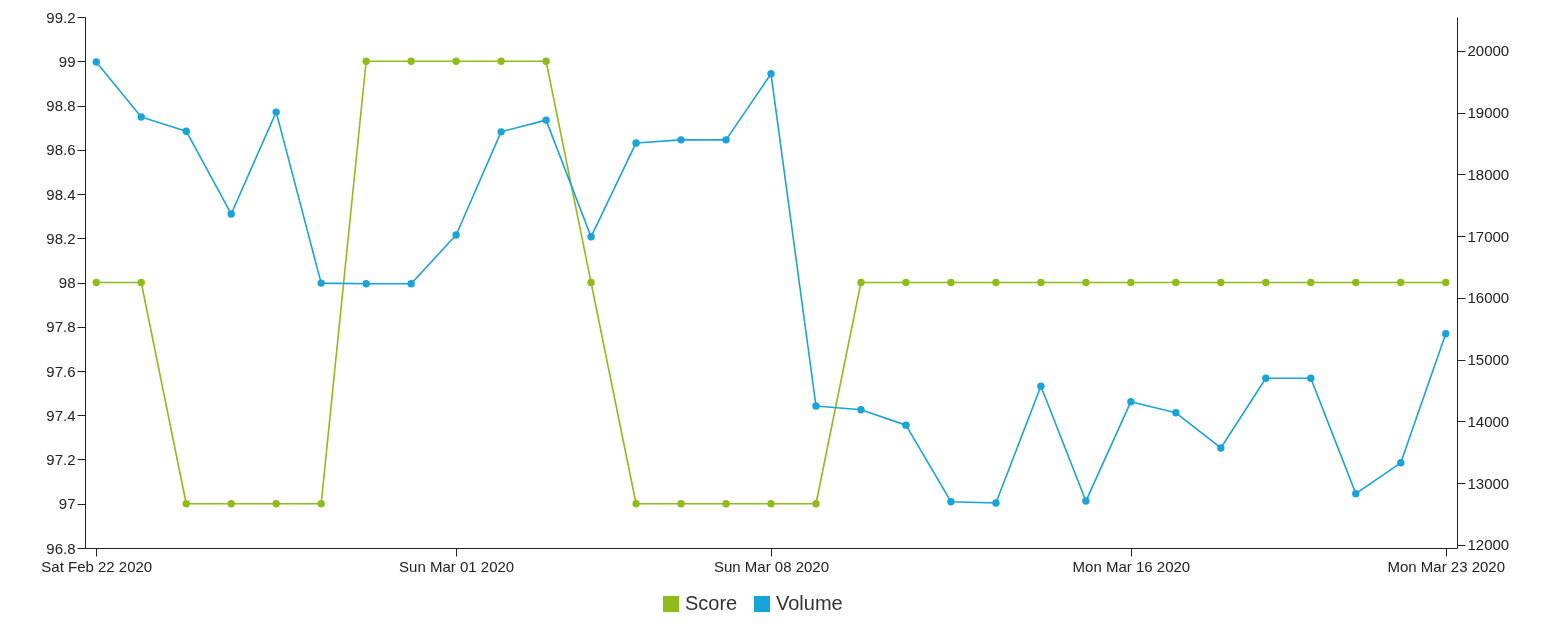 This screenshot has width=1559, height=627. Describe the element at coordinates (67, 504) in the screenshot. I see `y-tick-label: 97` at that location.